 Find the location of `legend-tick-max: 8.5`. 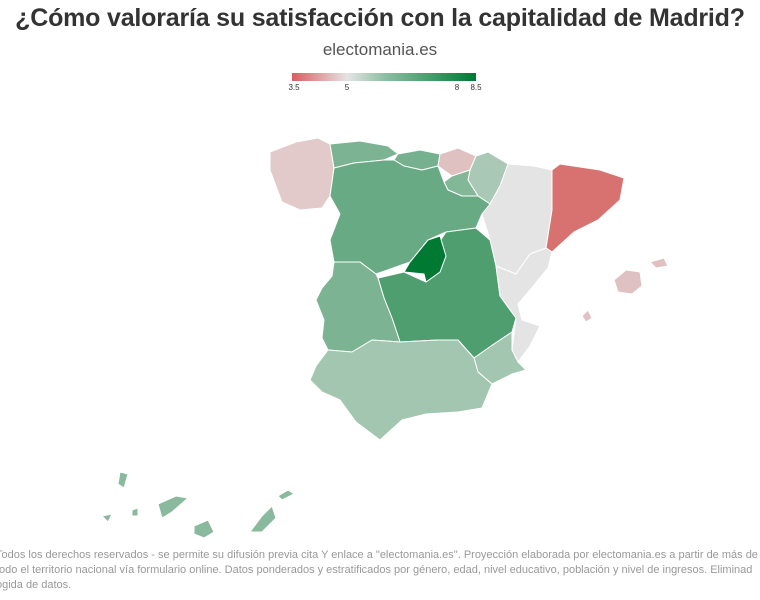

legend-tick-max: 8.5 is located at coordinates (476, 87).